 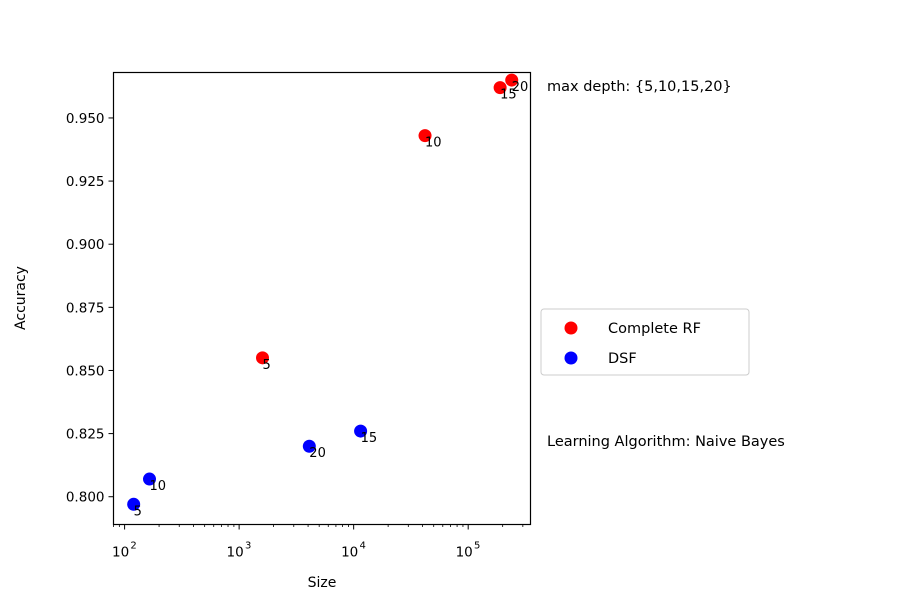 What do you see at coordinates (85, 308) in the screenshot?
I see `y-tick-label: 0.875` at bounding box center [85, 308].